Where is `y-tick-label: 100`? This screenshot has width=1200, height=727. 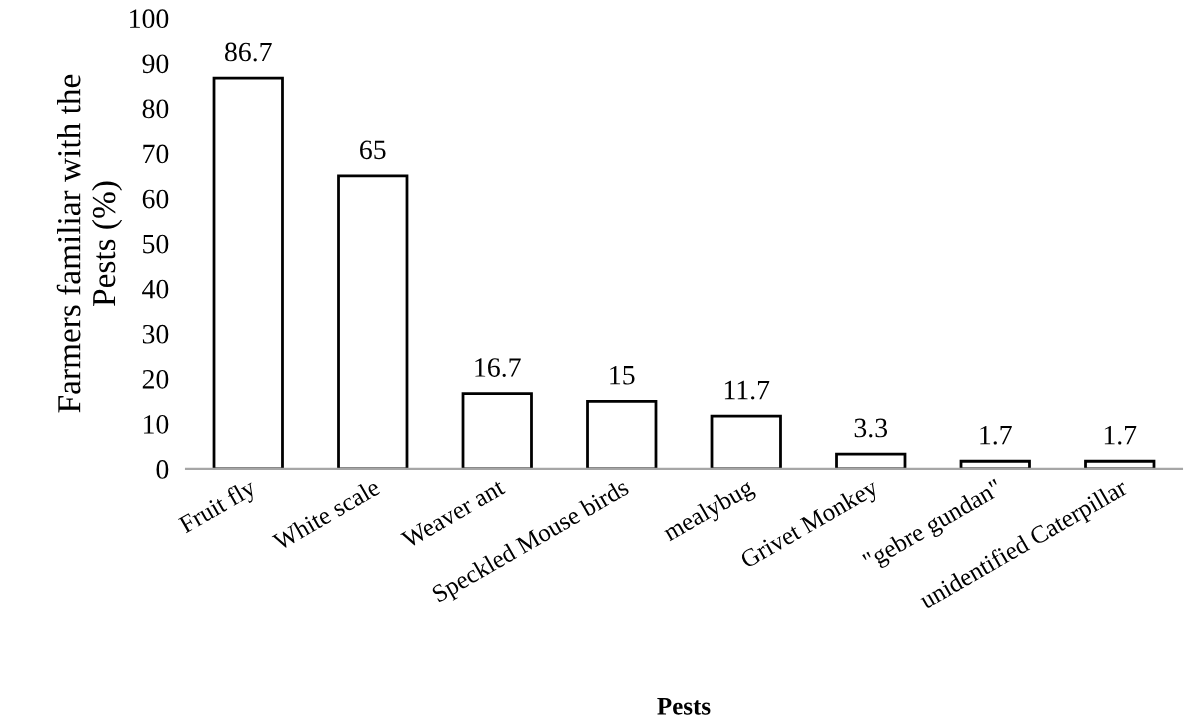
y-tick-label: 100 is located at coordinates (149, 19).